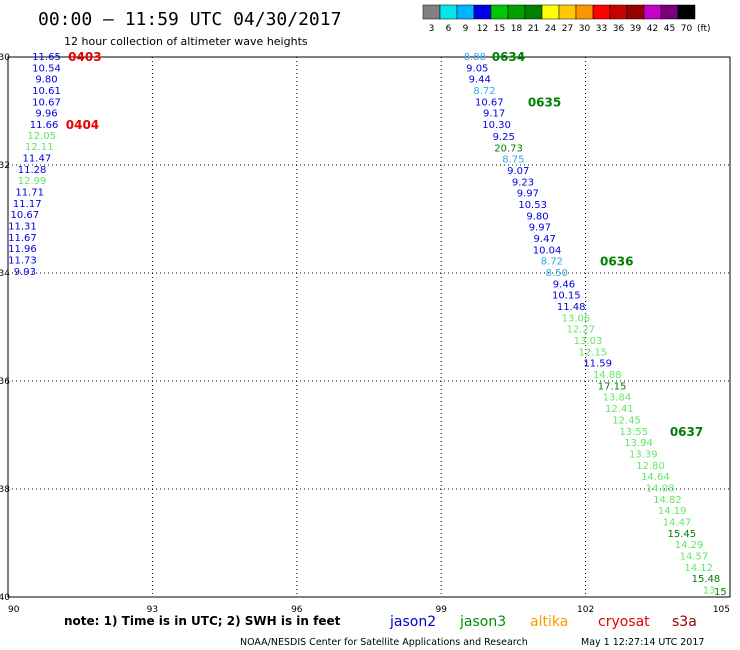 This screenshot has height=650, width=740. What do you see at coordinates (689, 545) in the screenshot?
I see `swh-value-label: 14.29` at bounding box center [689, 545].